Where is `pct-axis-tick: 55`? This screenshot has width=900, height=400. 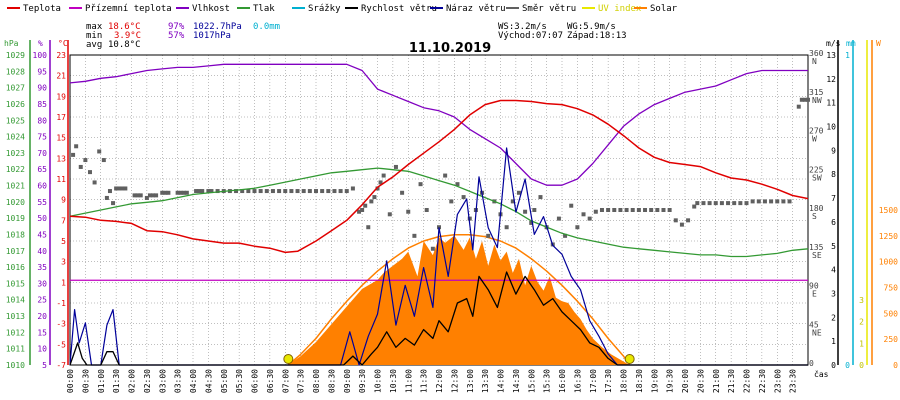
pct-axis-tick: 55 is located at coordinates (42, 202).